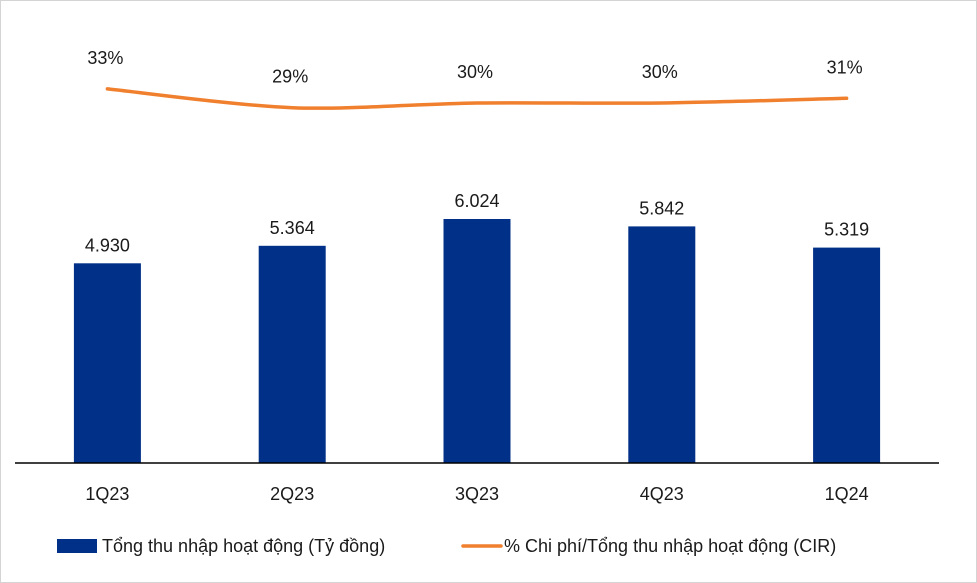  I want to click on legend-label-bars: Tổng thu nhập hoạt động (Tỷ đồng), so click(243, 546).